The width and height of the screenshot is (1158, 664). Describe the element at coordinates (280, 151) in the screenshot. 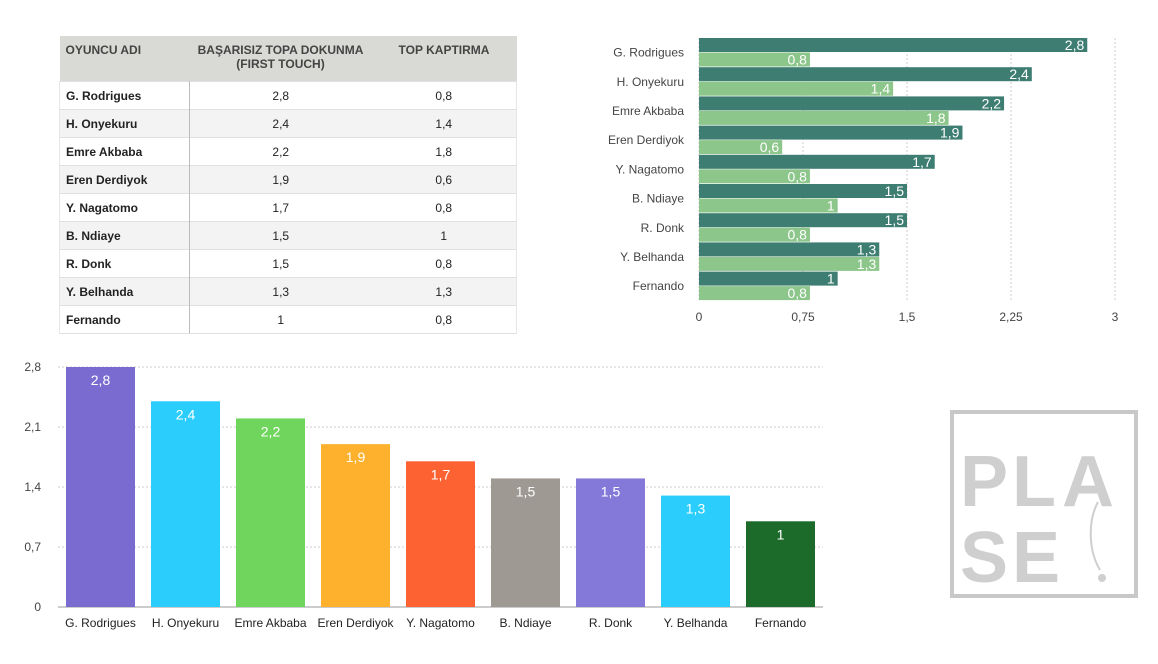

I see `first-touch-cell: 2,2` at that location.